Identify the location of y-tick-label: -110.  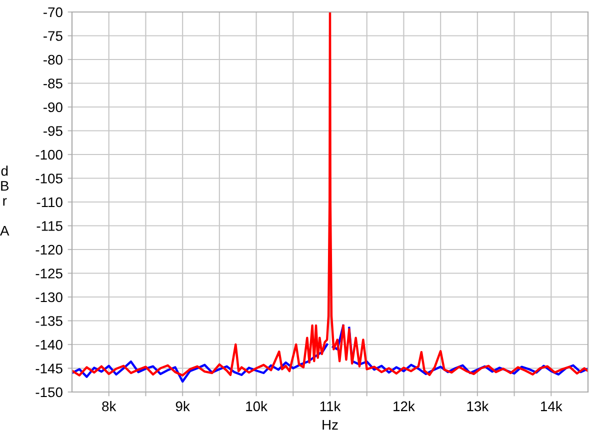
(49, 202).